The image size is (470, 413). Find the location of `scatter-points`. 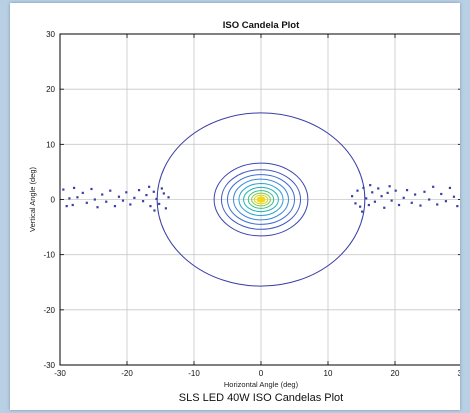

scatter-points is located at coordinates (260, 198).